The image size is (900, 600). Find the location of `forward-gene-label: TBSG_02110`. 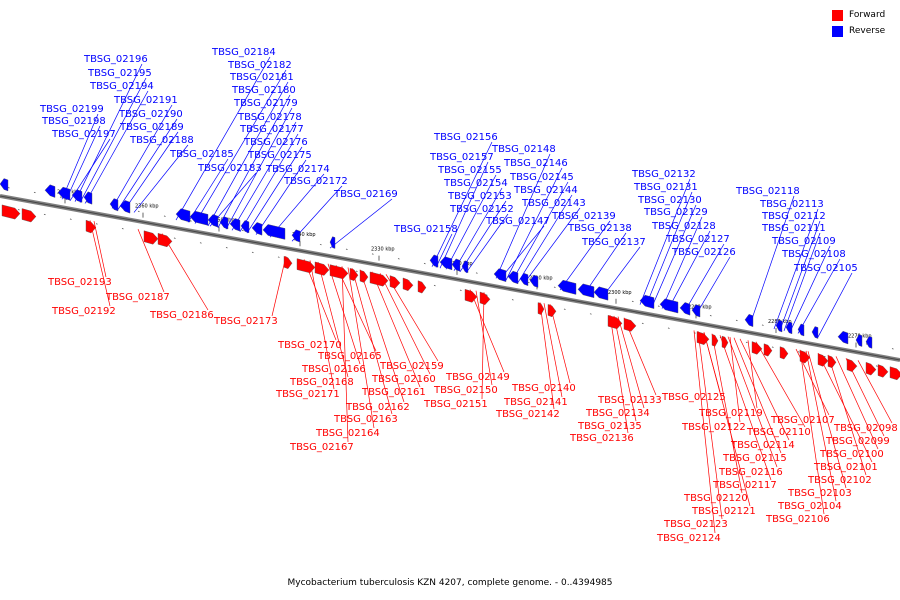

forward-gene-label: TBSG_02110 is located at coordinates (778, 432).